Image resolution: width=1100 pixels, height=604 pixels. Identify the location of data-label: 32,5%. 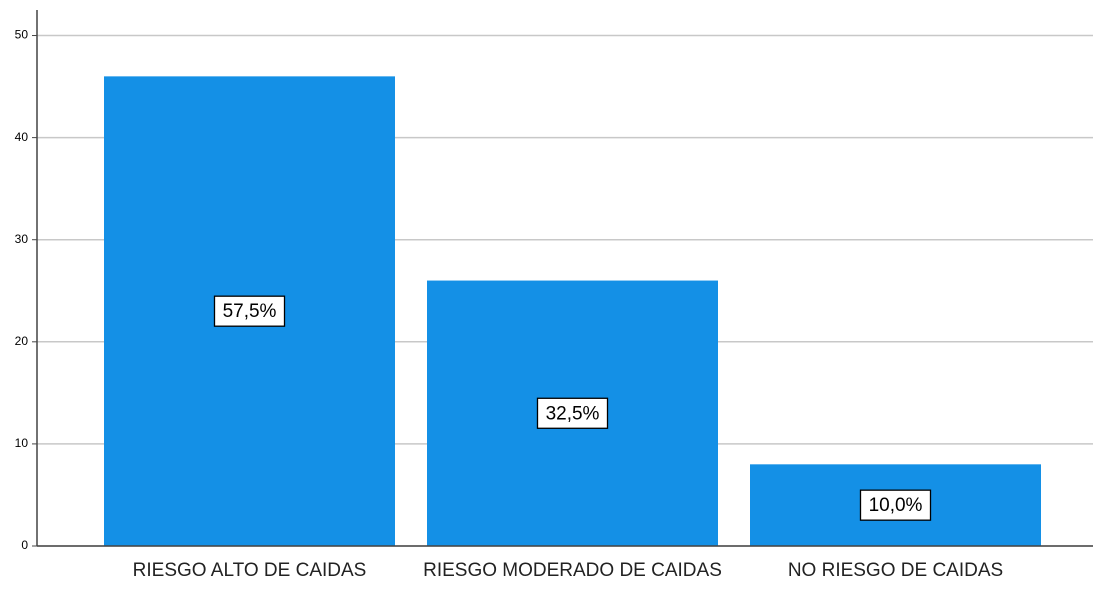
(573, 413).